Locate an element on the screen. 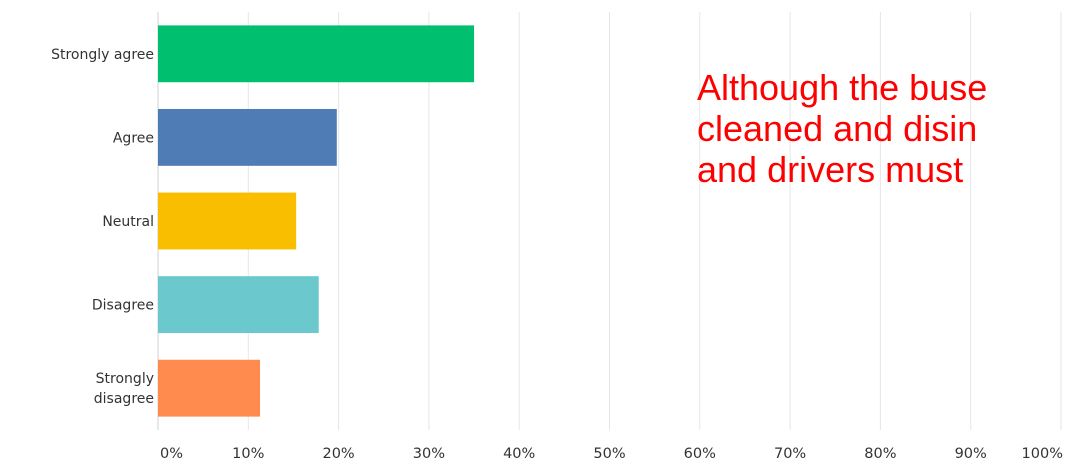  overlay-line-1: Although the buse is located at coordinates (842, 87).